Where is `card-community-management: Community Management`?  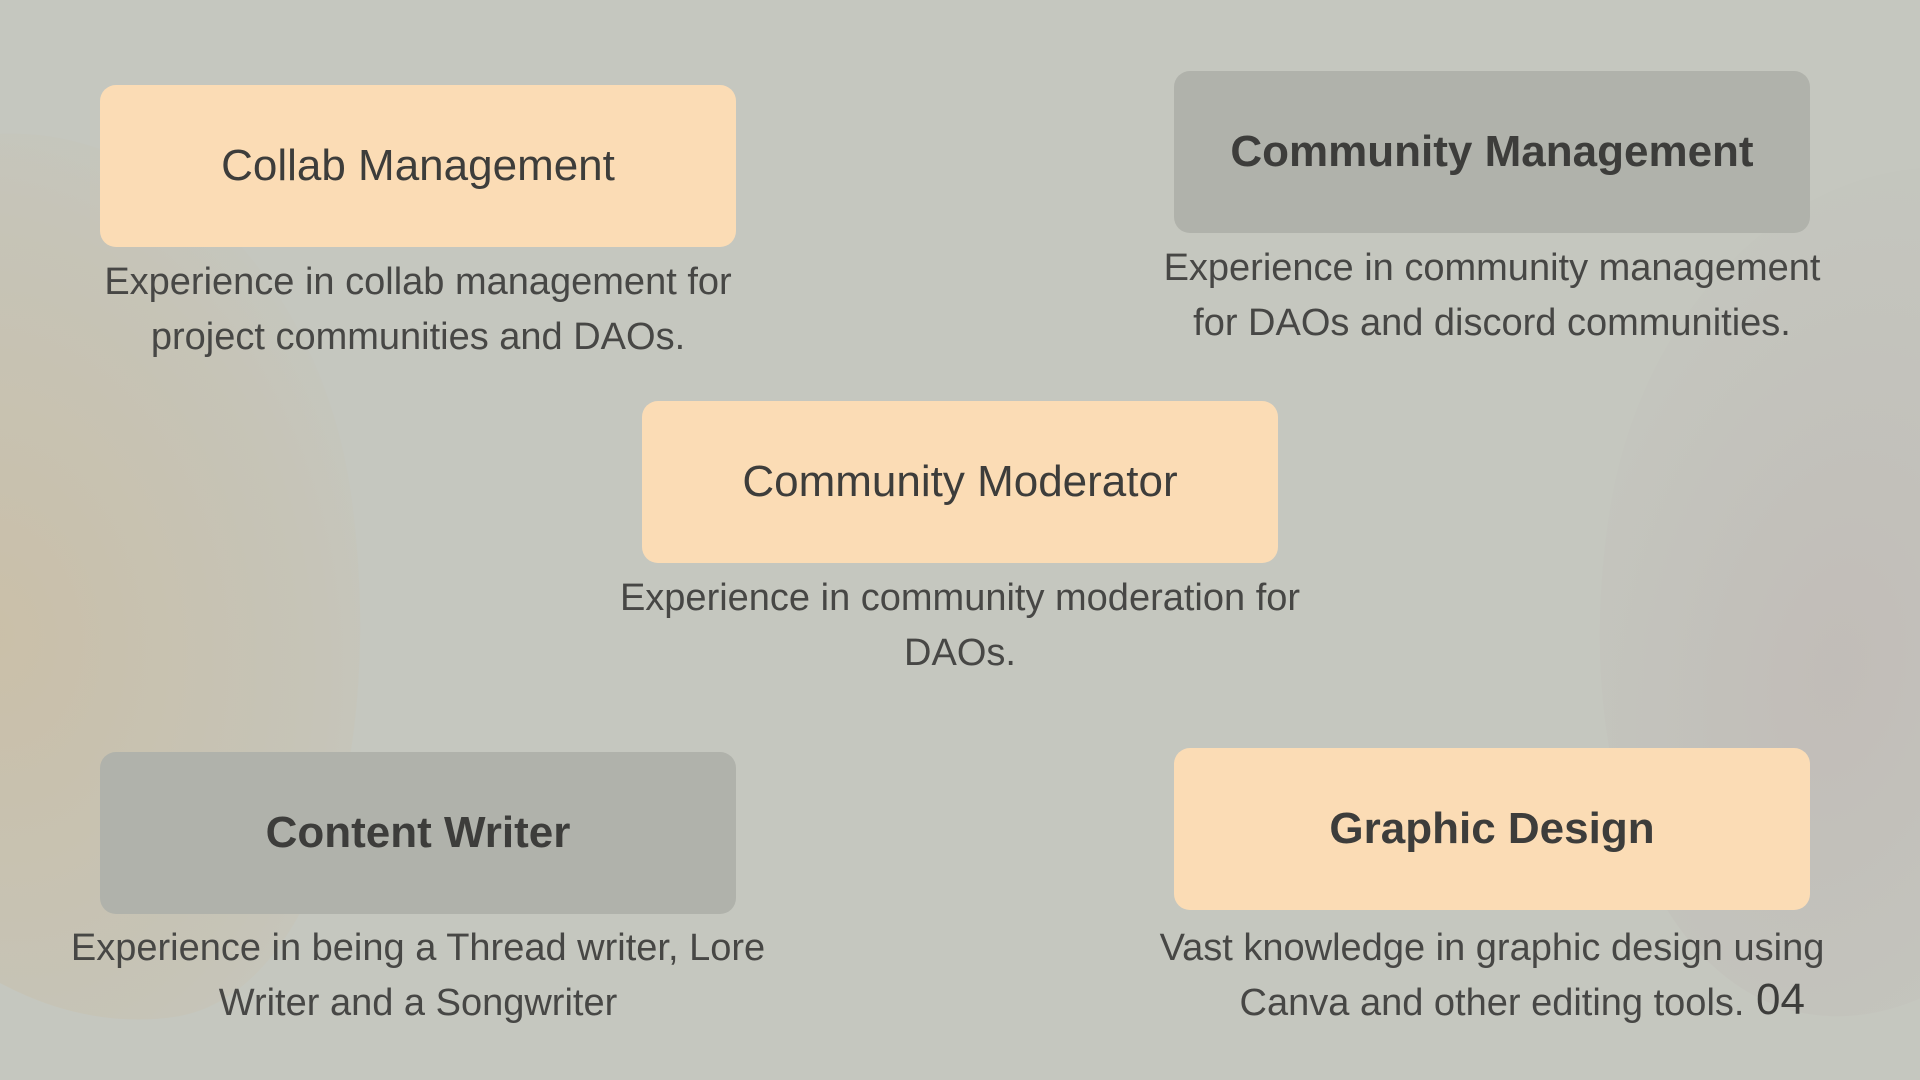 card-community-management: Community Management is located at coordinates (1492, 152).